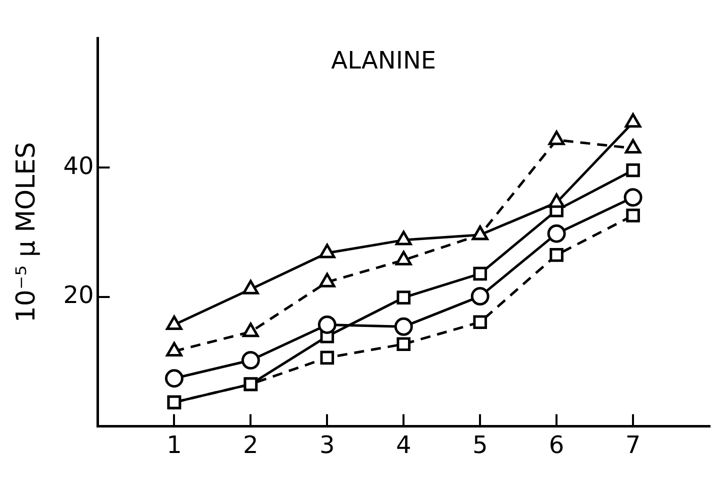 The width and height of the screenshot is (728, 487). I want to click on y-tick-label: 20, so click(78, 295).